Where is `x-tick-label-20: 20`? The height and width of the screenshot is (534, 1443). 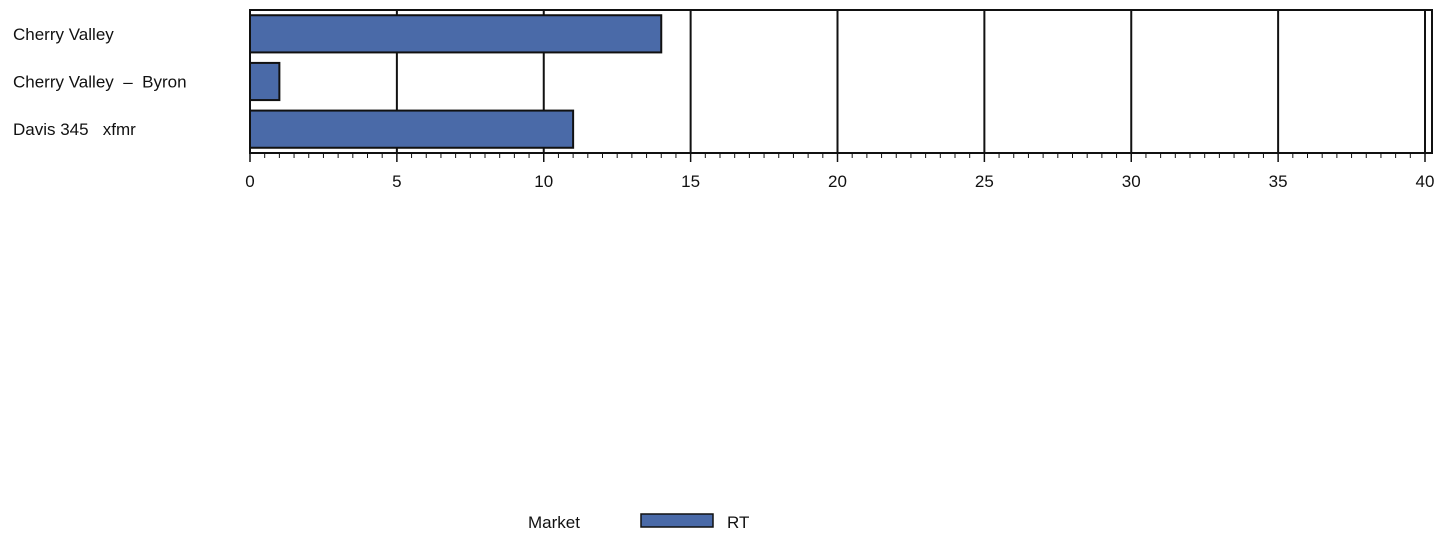 x-tick-label-20: 20 is located at coordinates (837, 181).